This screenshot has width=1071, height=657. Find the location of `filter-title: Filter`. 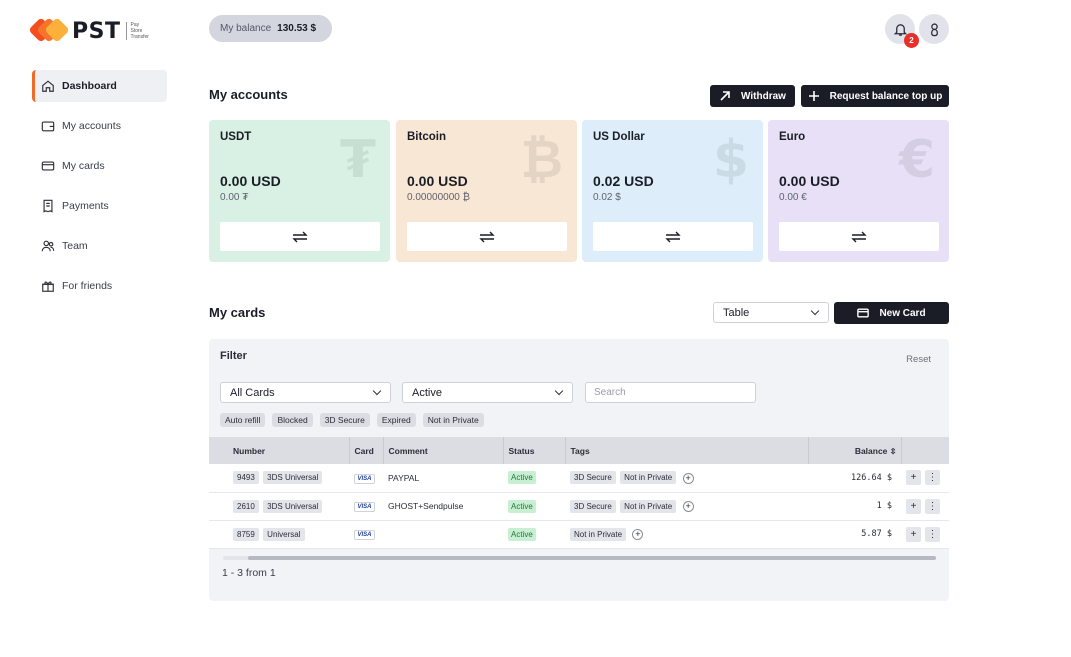

filter-title: Filter is located at coordinates (233, 356).